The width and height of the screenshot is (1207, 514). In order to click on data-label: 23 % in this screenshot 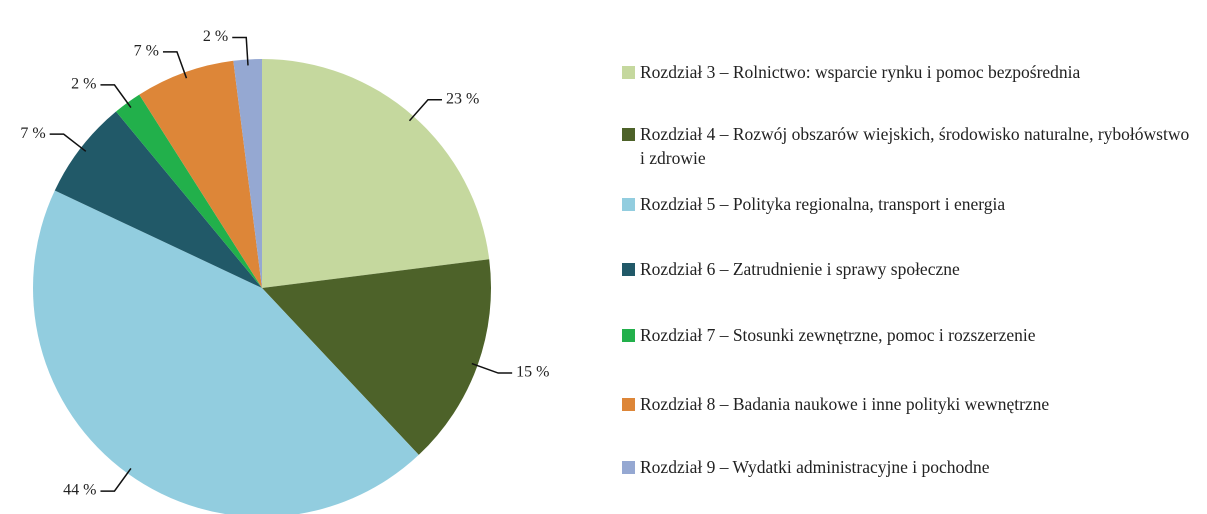, I will do `click(462, 98)`.